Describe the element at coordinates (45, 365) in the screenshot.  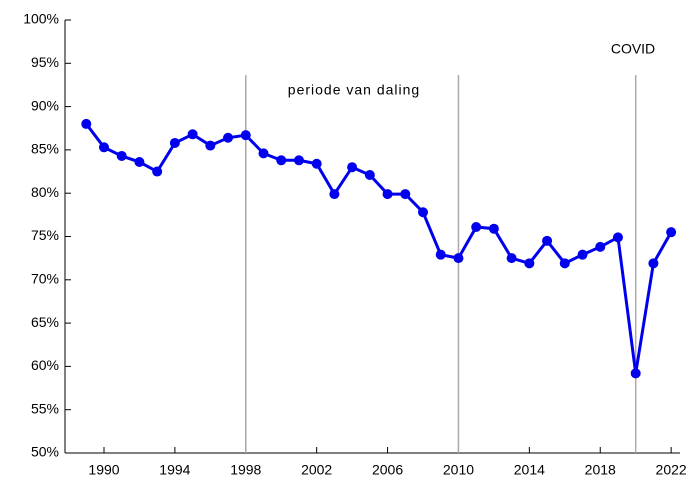
I see `y-tick-label: 60%` at that location.